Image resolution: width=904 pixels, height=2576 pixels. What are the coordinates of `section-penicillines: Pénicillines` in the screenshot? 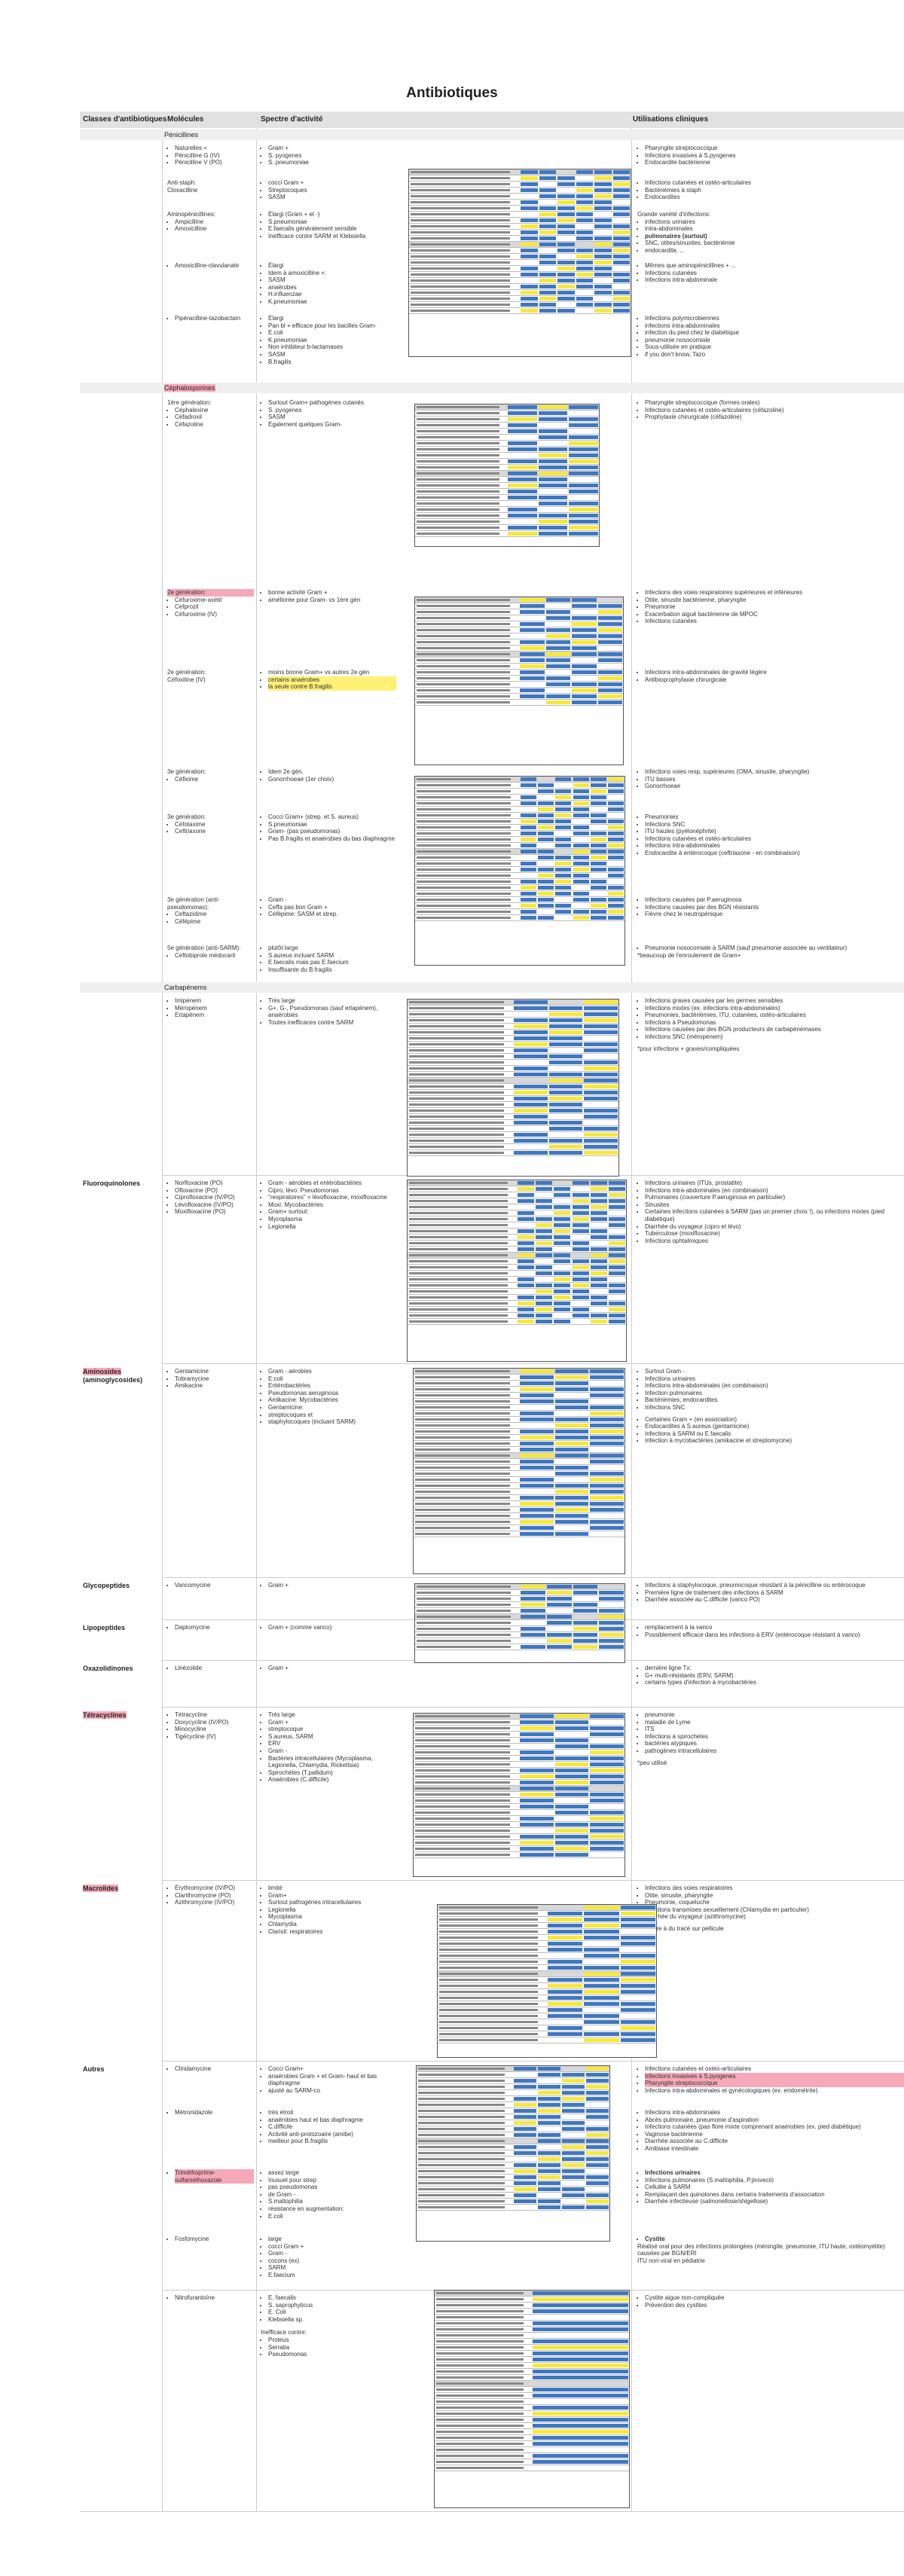 It's located at (492, 135).